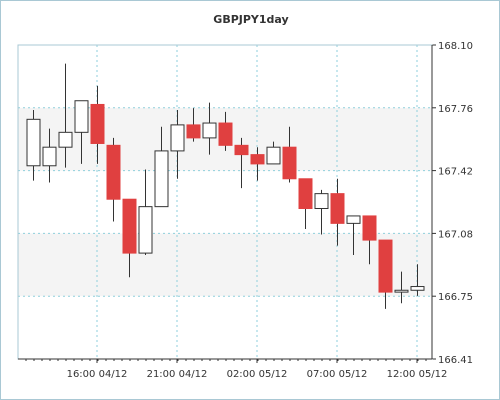 The image size is (500, 400). I want to click on y-tick-label: 166.75, so click(455, 297).